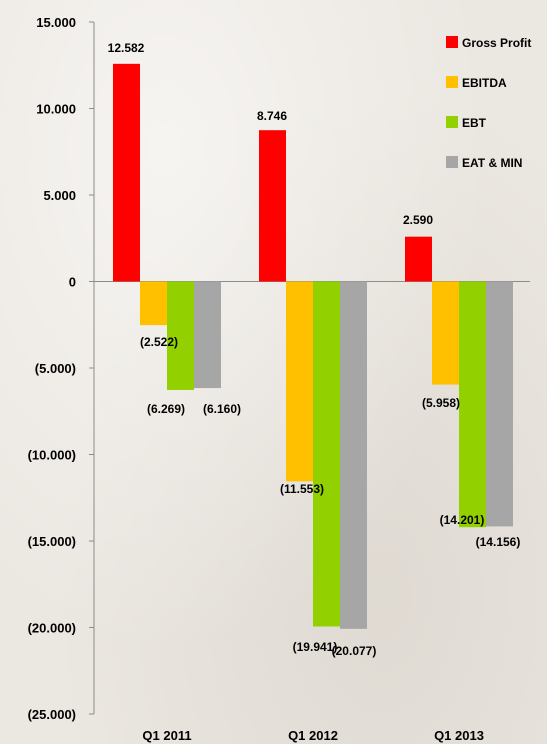 This screenshot has width=547, height=744. Describe the element at coordinates (59, 195) in the screenshot. I see `y-tick-label: 5.000` at that location.